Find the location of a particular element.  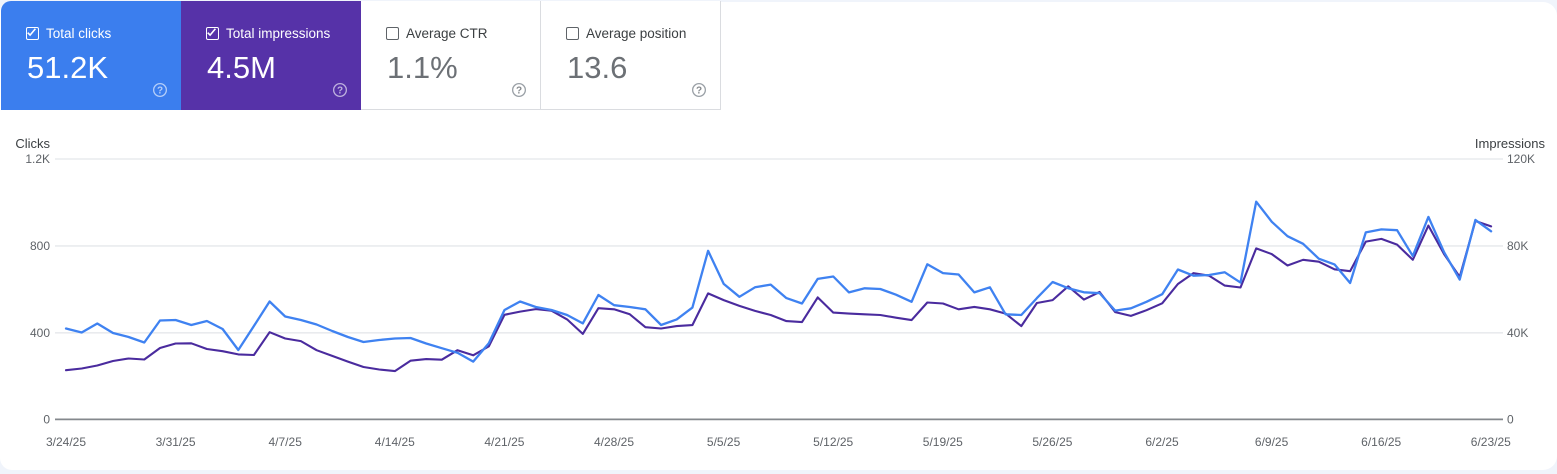

svg-text: 120K is located at coordinates (1521, 159).